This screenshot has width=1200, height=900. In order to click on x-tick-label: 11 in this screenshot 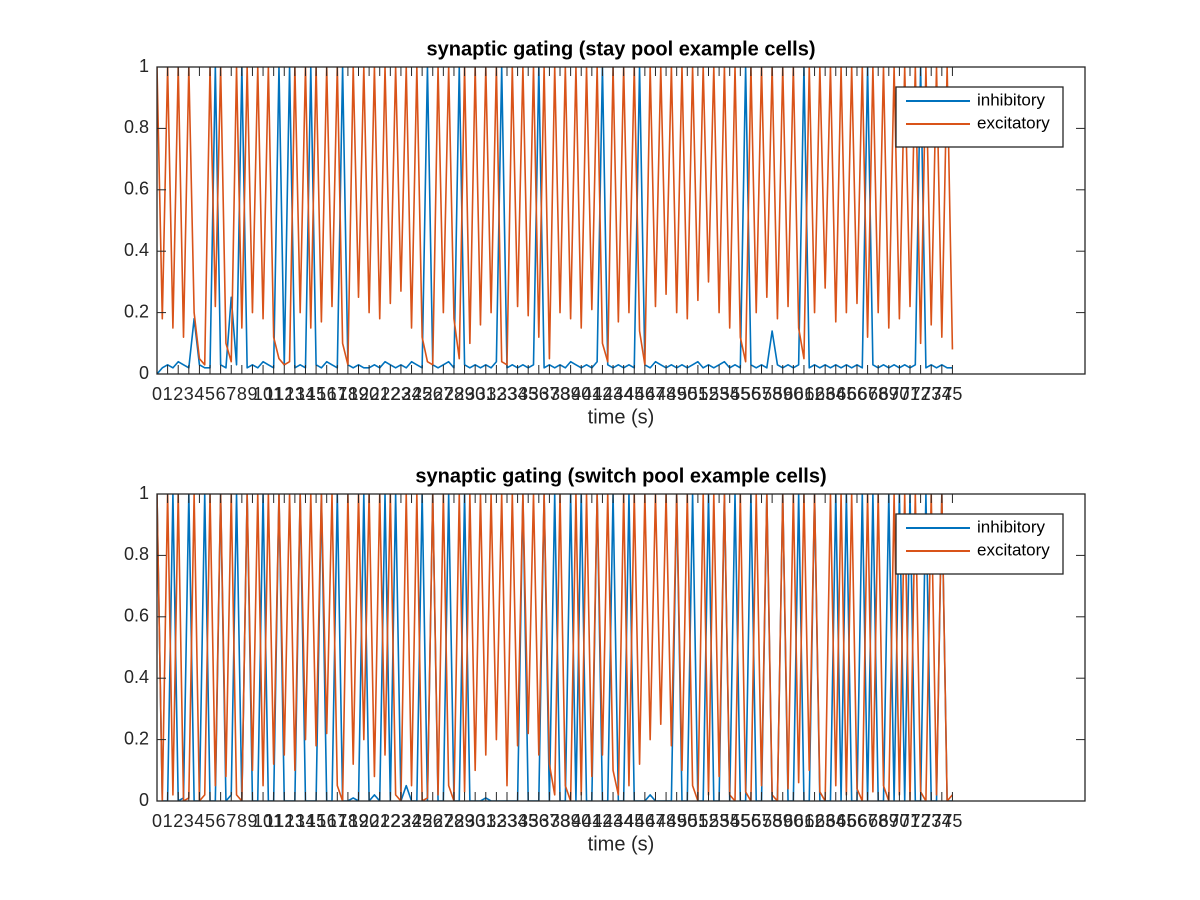, I will do `click(273, 821)`.